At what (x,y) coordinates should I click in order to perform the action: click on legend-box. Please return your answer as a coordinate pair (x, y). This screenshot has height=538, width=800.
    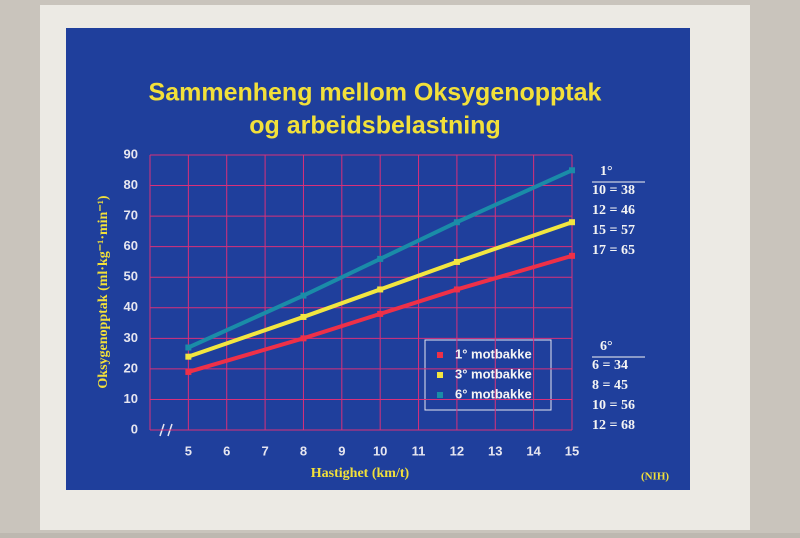
    Looking at the image, I should click on (488, 375).